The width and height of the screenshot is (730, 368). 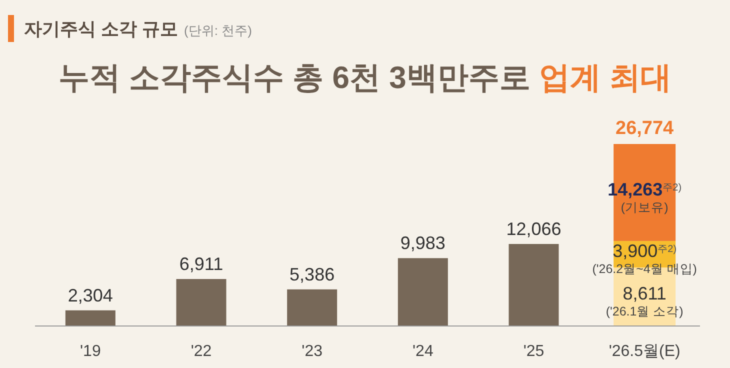 I want to click on data-label: 9,983, so click(x=423, y=243).